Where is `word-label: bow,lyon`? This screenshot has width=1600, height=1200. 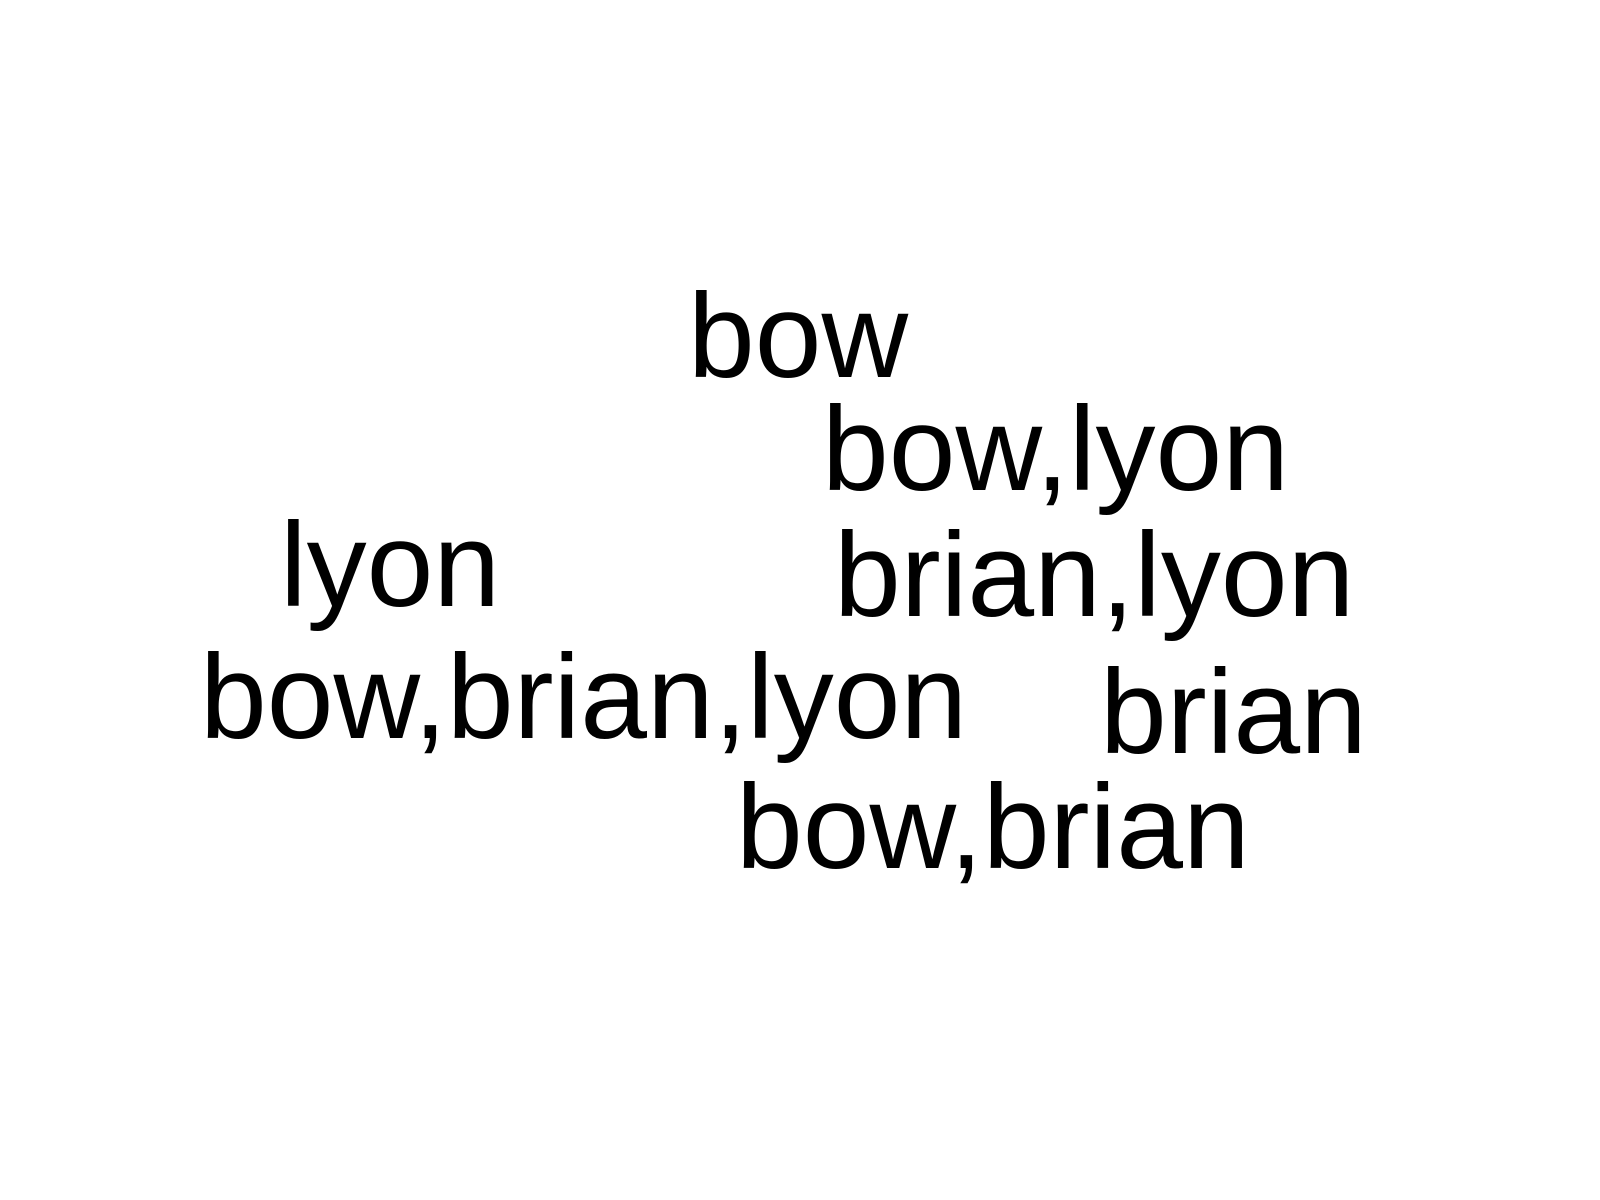 word-label: bow,lyon is located at coordinates (1055, 449).